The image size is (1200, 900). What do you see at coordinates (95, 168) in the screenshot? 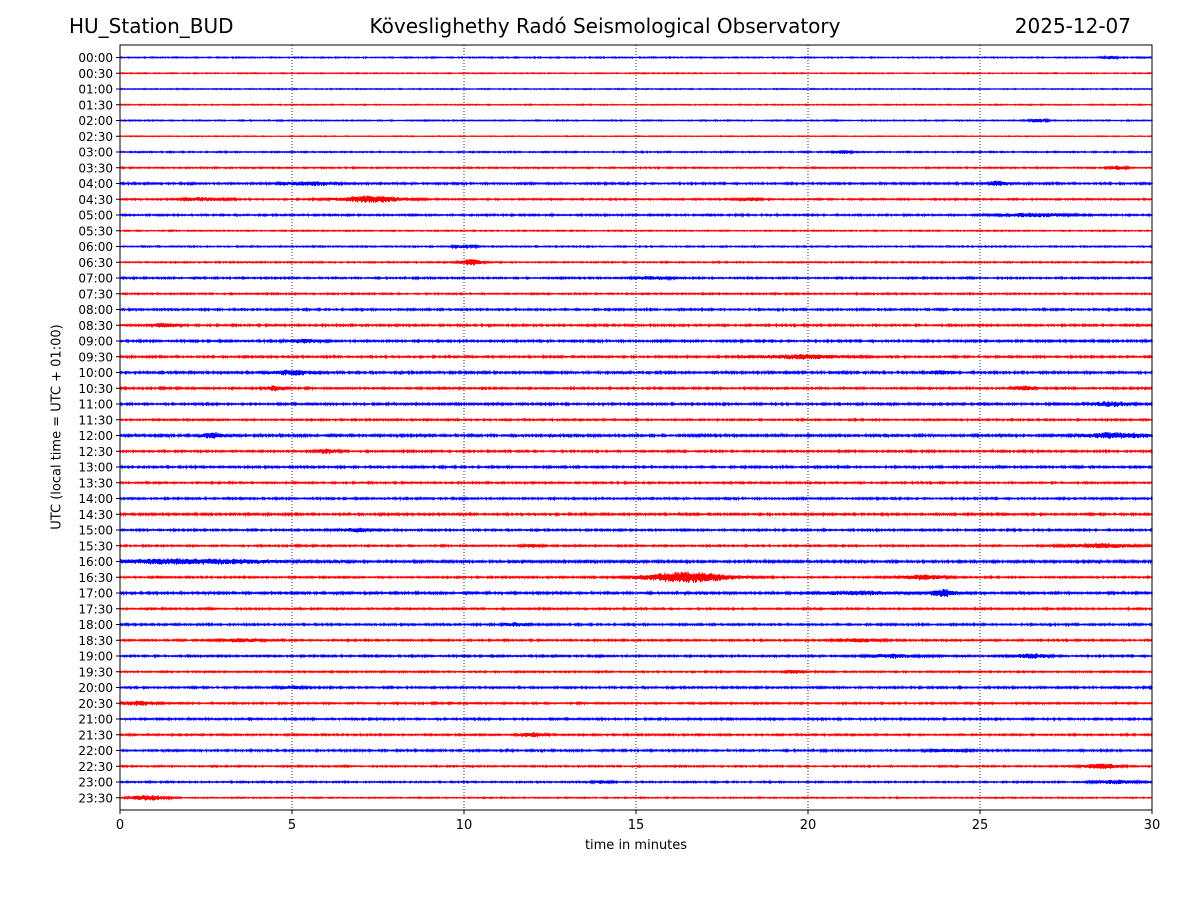
I see `y-tick-label: 03:30` at bounding box center [95, 168].